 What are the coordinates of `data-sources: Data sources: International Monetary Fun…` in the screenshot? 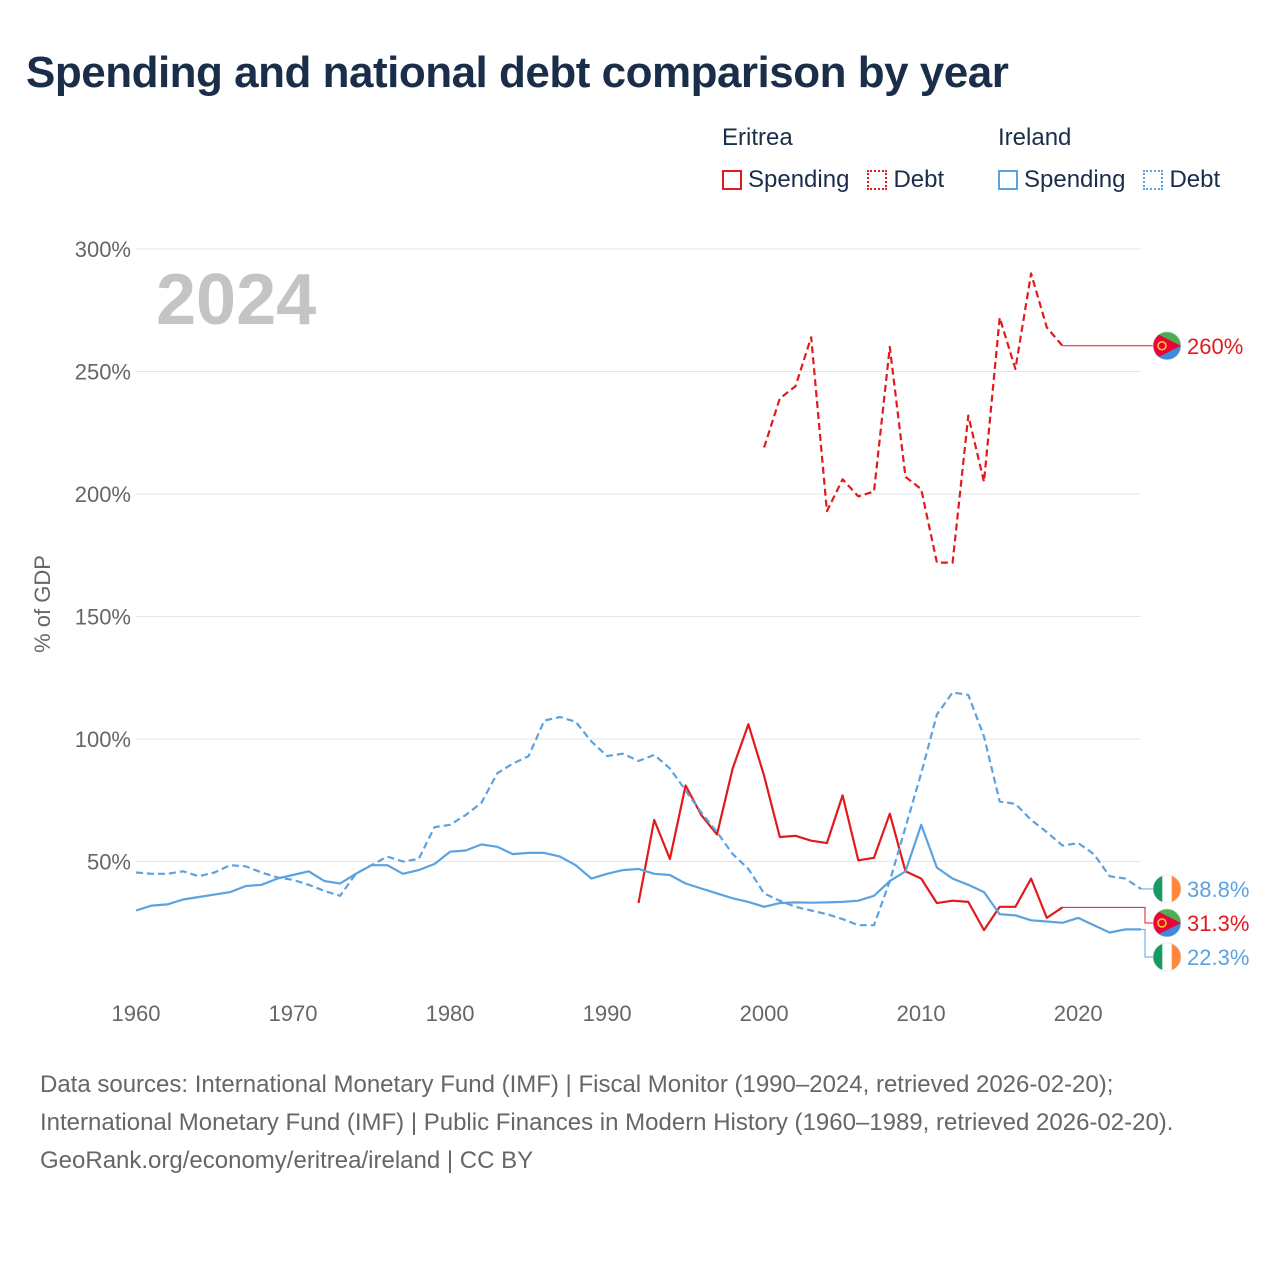 It's located at (607, 1103).